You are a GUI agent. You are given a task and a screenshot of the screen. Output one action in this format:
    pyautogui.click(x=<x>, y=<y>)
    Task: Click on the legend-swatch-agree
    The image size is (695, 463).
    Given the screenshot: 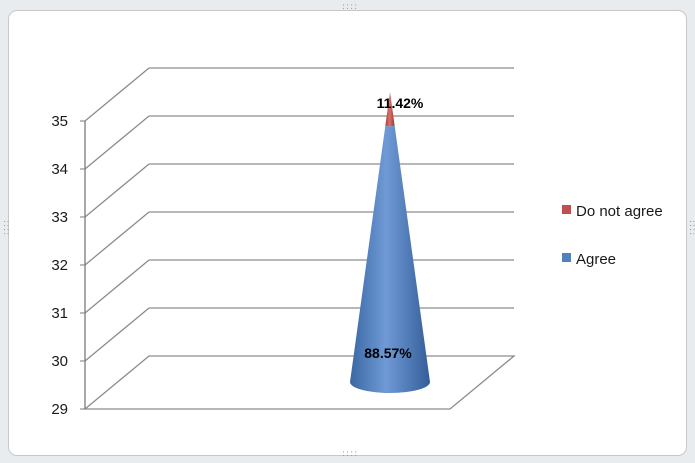 What is the action you would take?
    pyautogui.click(x=566, y=257)
    